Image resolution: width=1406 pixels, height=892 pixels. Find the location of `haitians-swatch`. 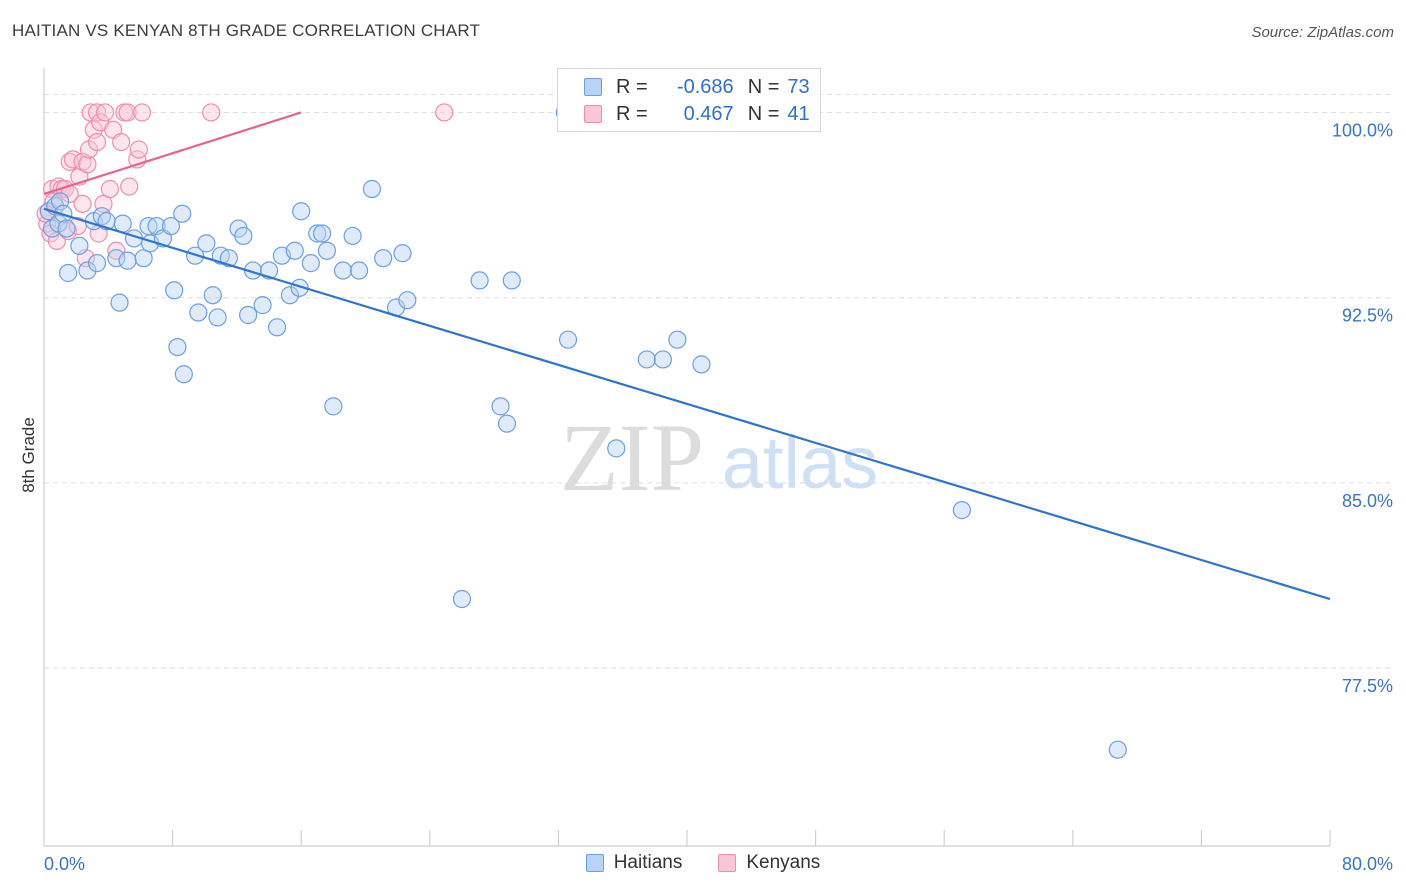

haitians-swatch is located at coordinates (593, 87).